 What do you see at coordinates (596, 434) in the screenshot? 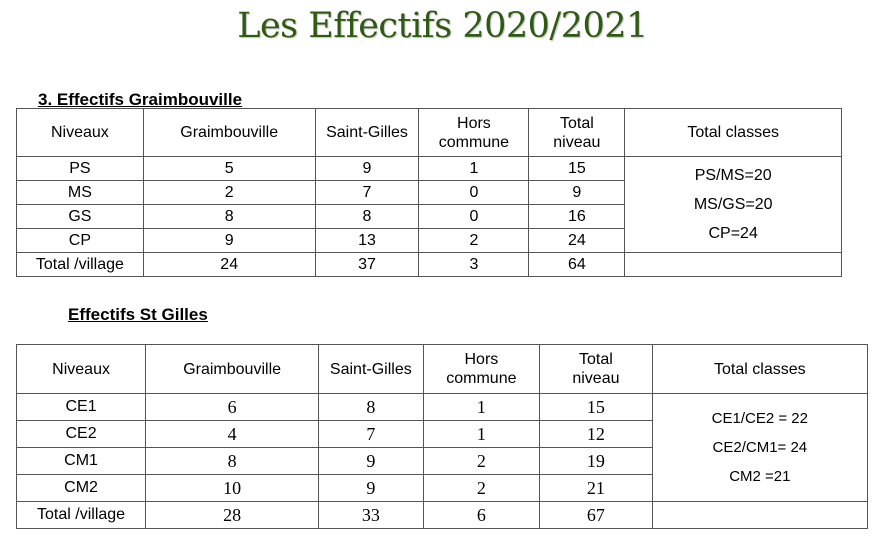
I see `cell-total-niveau: 12` at bounding box center [596, 434].